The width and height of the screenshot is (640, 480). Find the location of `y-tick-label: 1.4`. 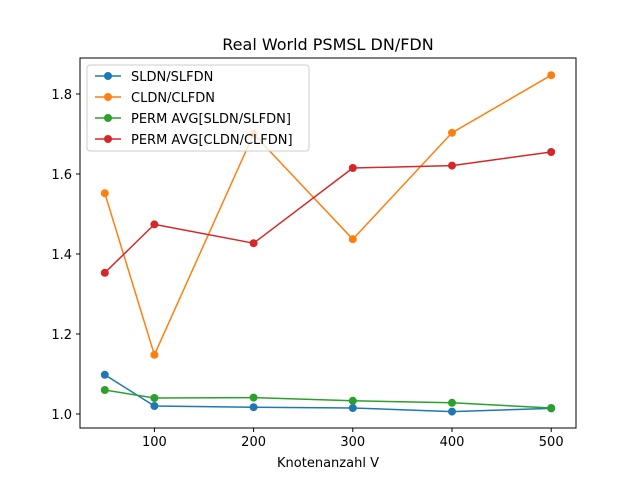

y-tick-label: 1.4 is located at coordinates (61, 255).